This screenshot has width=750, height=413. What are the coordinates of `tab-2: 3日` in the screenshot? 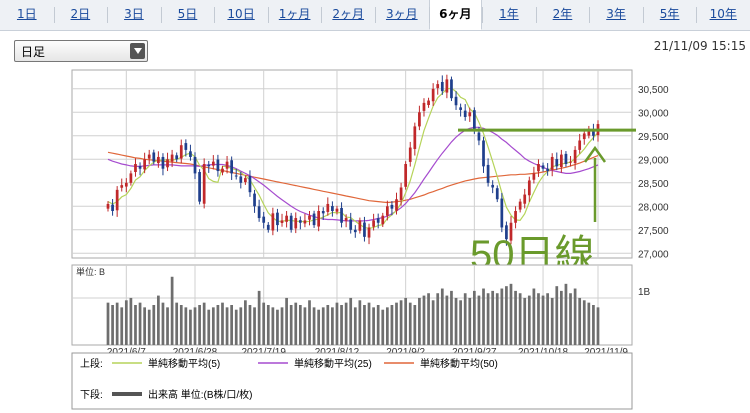 It's located at (134, 14).